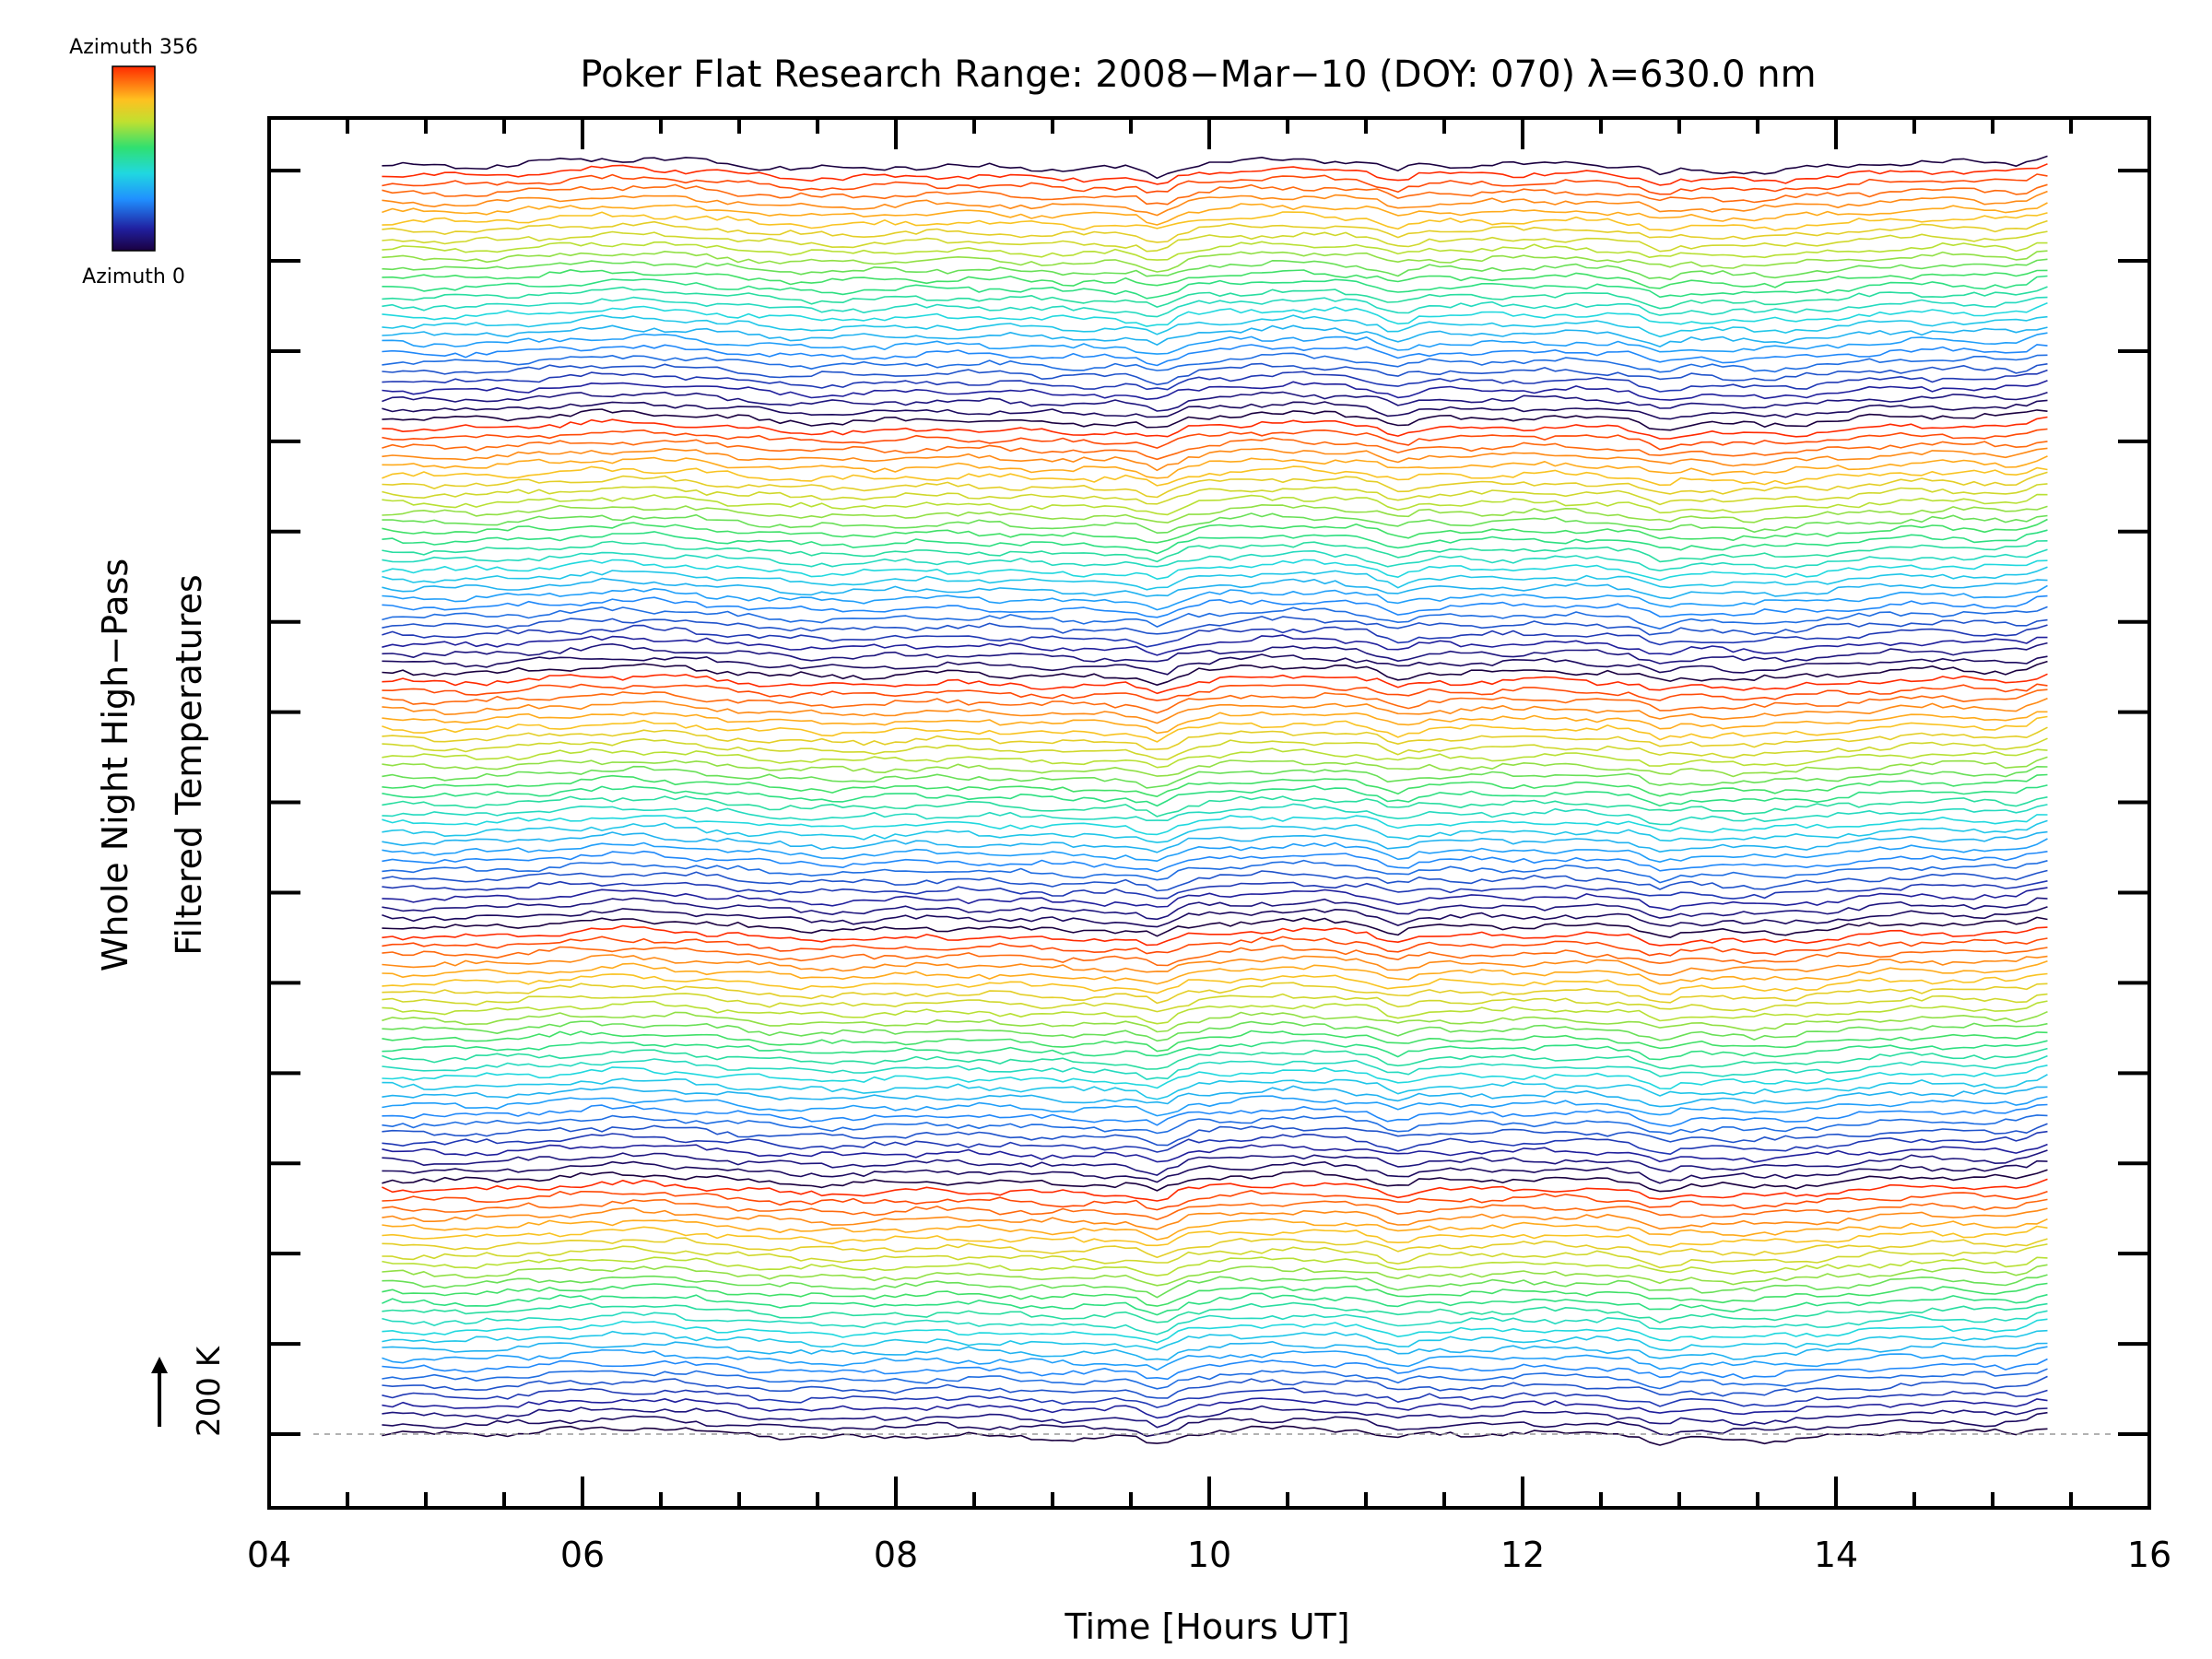 This screenshot has width=2212, height=1659. What do you see at coordinates (159, 1365) in the screenshot?
I see `scale-bar-arrowhead-icon` at bounding box center [159, 1365].